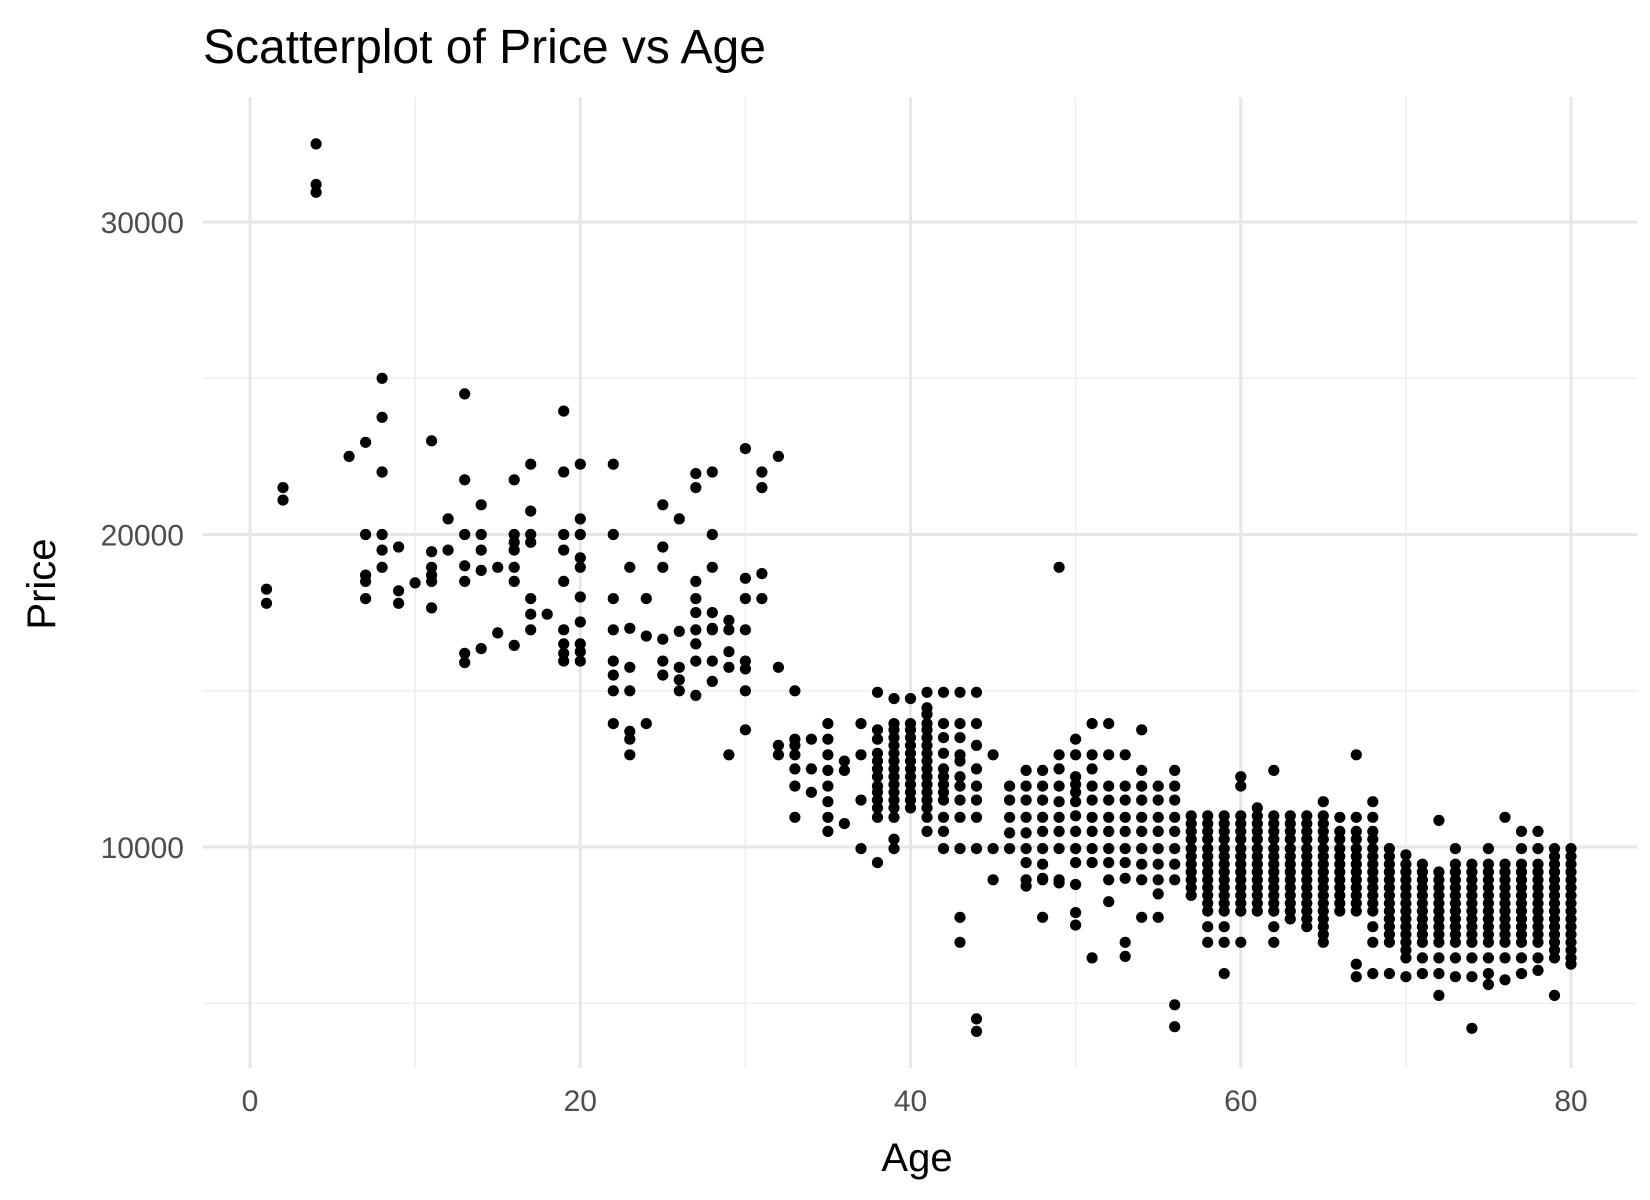  Describe the element at coordinates (484, 47) in the screenshot. I see `chart-title: Scatterplot of Price vs Age` at that location.